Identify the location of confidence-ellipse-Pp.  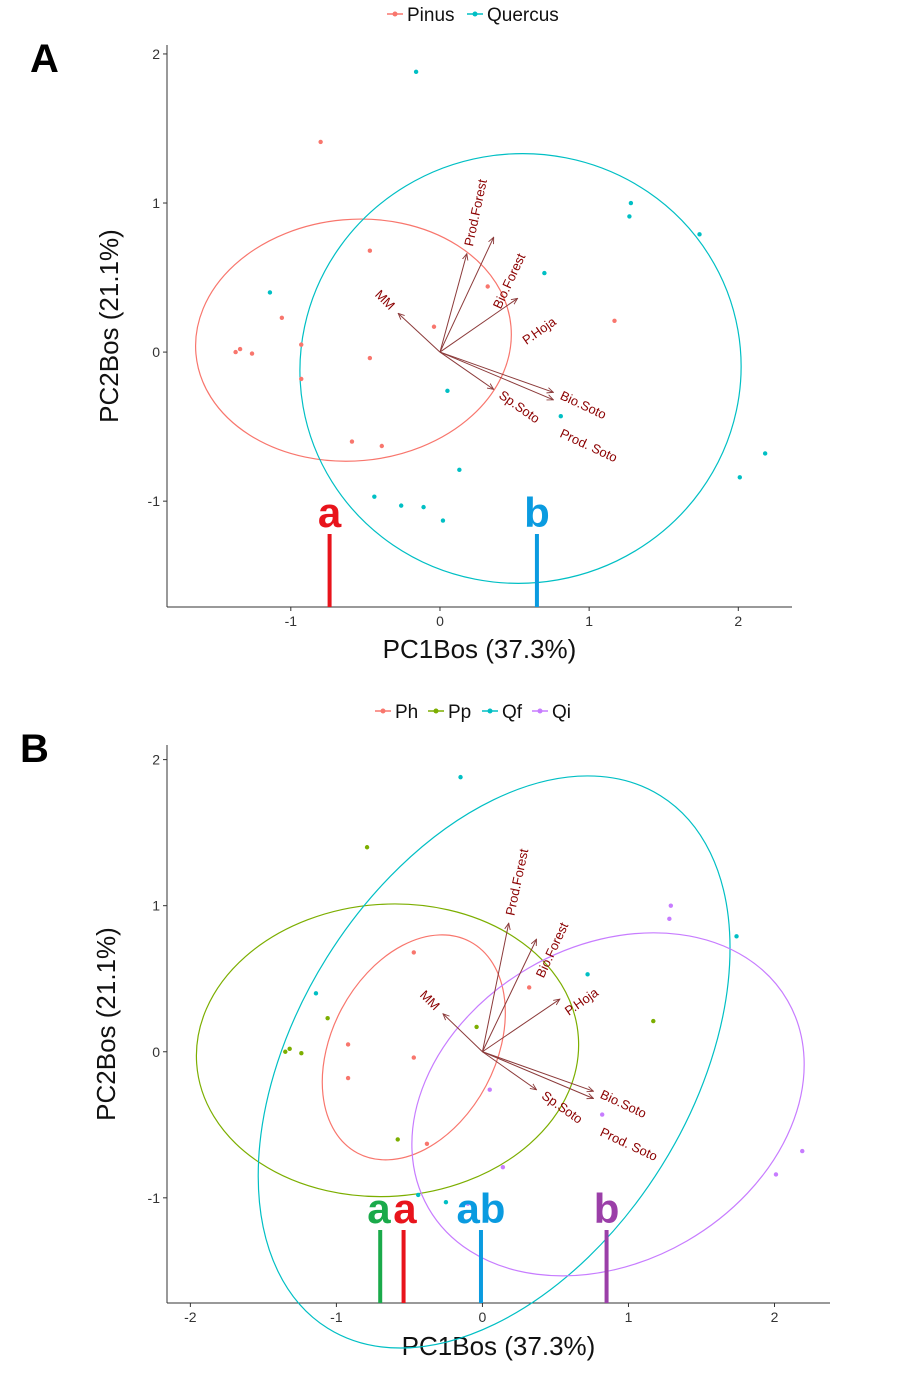
(387, 1050).